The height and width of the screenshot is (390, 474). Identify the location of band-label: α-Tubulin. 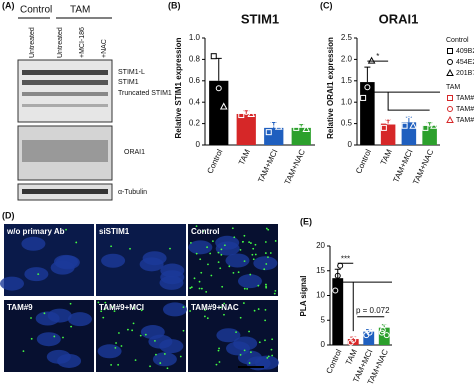
(132, 192).